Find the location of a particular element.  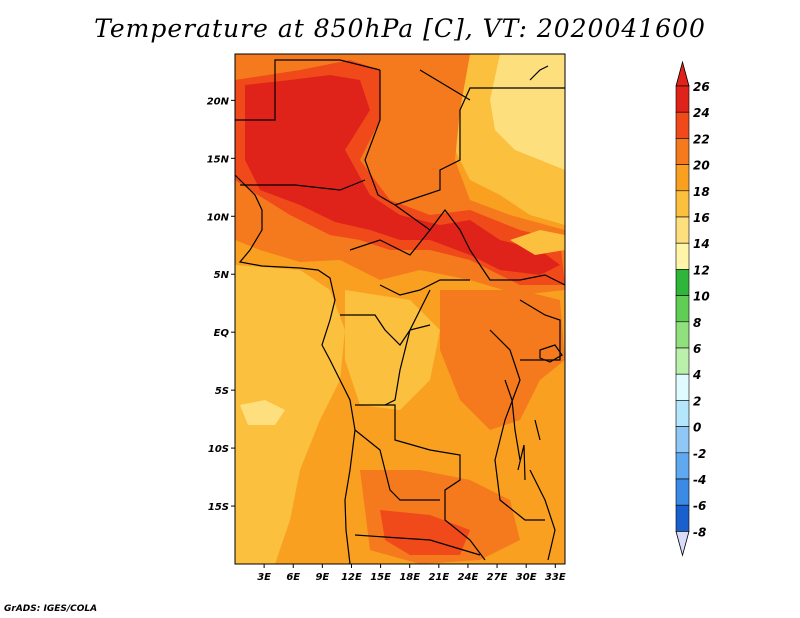

colorbar-label: 0 is located at coordinates (697, 428).